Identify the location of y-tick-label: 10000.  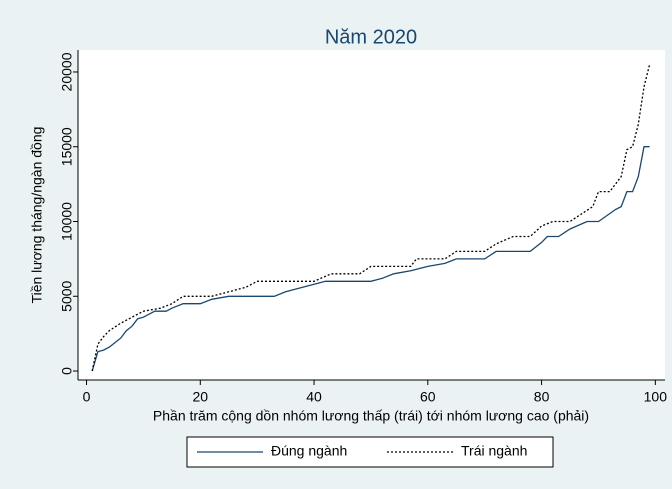
(67, 221).